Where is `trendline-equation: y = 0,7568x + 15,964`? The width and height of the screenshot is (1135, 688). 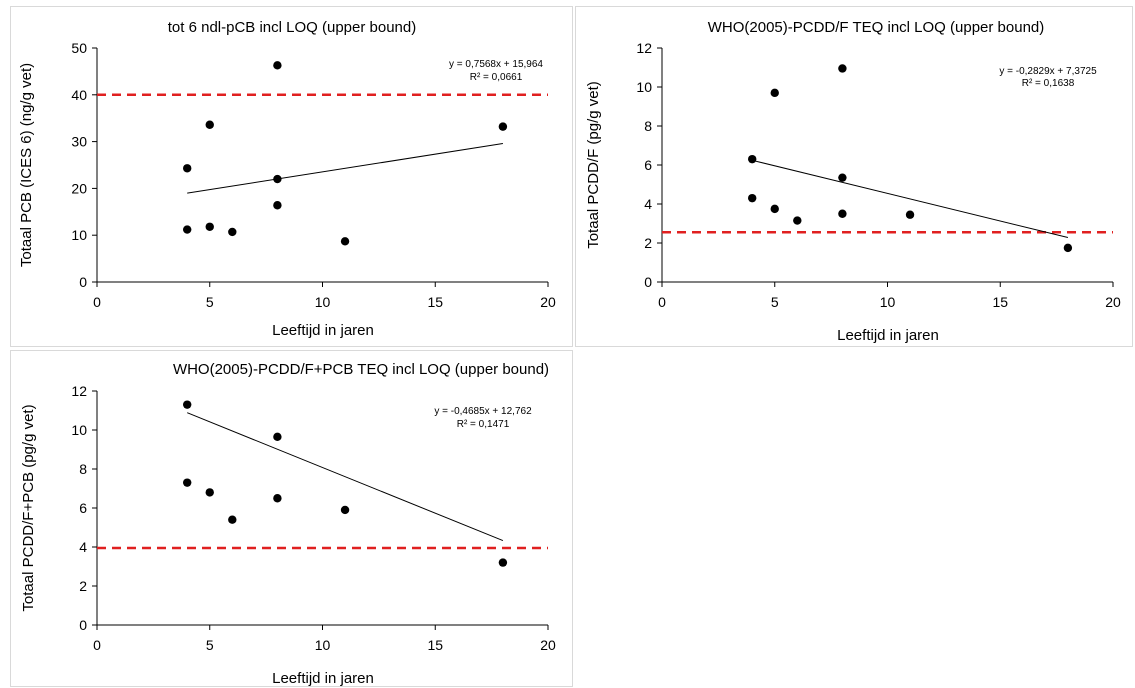
trendline-equation: y = 0,7568x + 15,964 is located at coordinates (496, 64).